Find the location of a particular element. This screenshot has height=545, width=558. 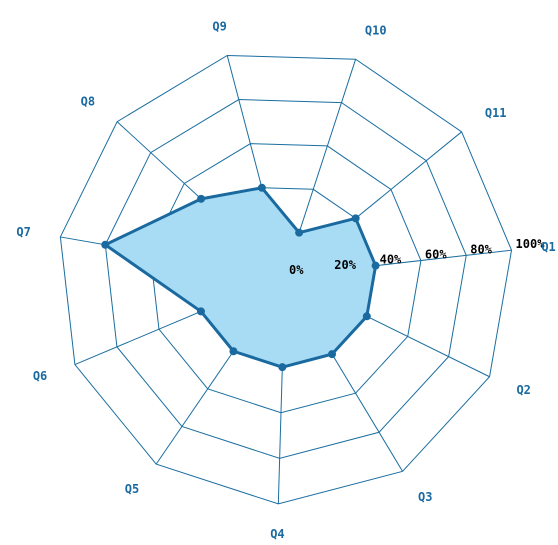

axis-label: Q10 is located at coordinates (376, 31).